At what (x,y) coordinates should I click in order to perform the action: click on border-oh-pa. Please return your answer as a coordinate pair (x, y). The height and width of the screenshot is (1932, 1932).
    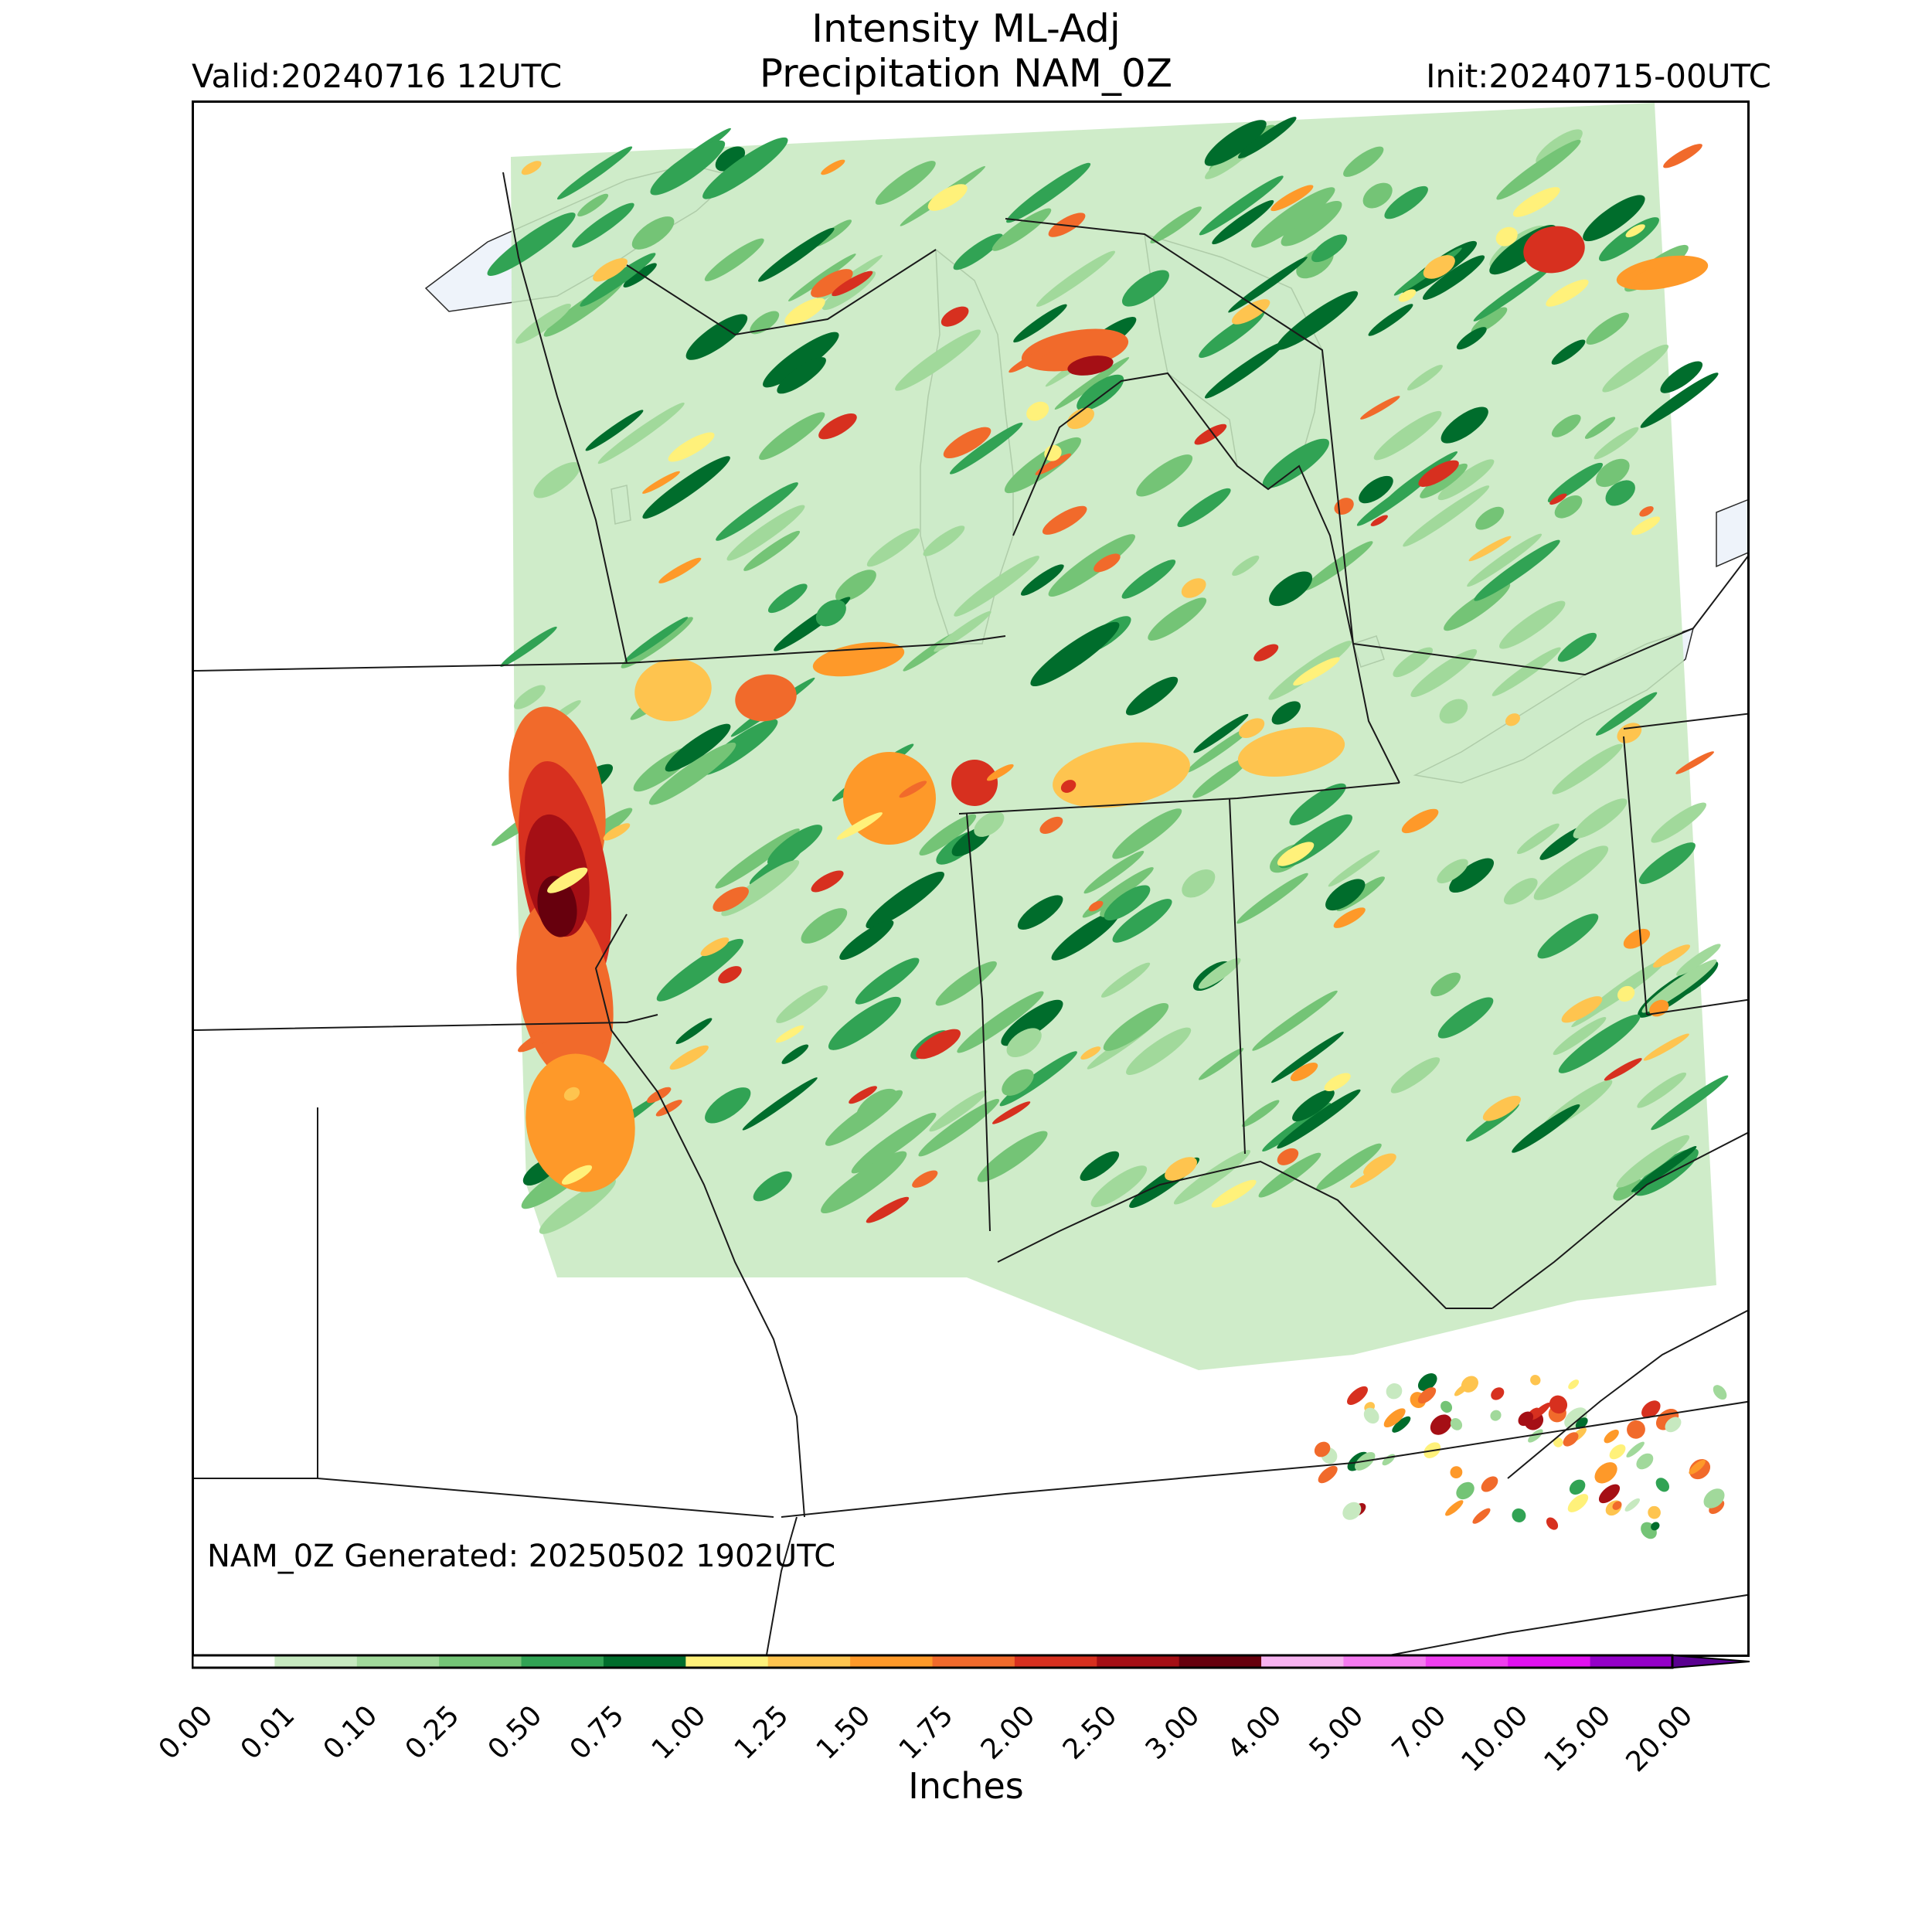
    Looking at the image, I should click on (1636, 876).